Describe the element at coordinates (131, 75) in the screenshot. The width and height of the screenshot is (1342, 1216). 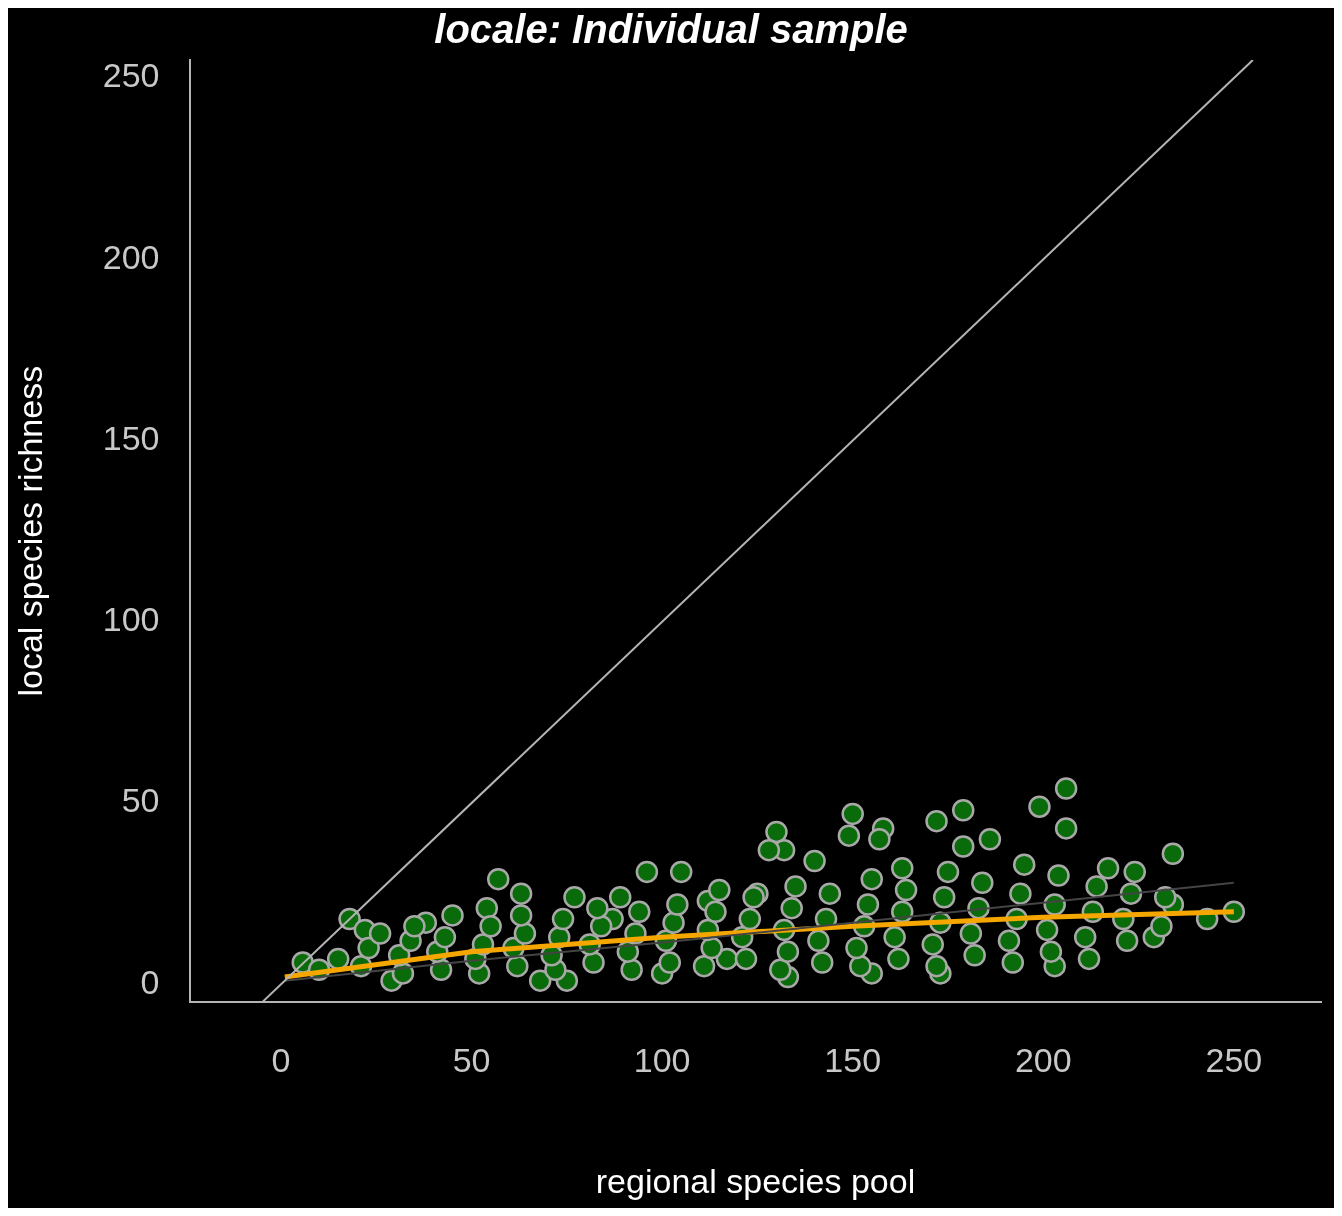
I see `y-tick-label: 250` at that location.